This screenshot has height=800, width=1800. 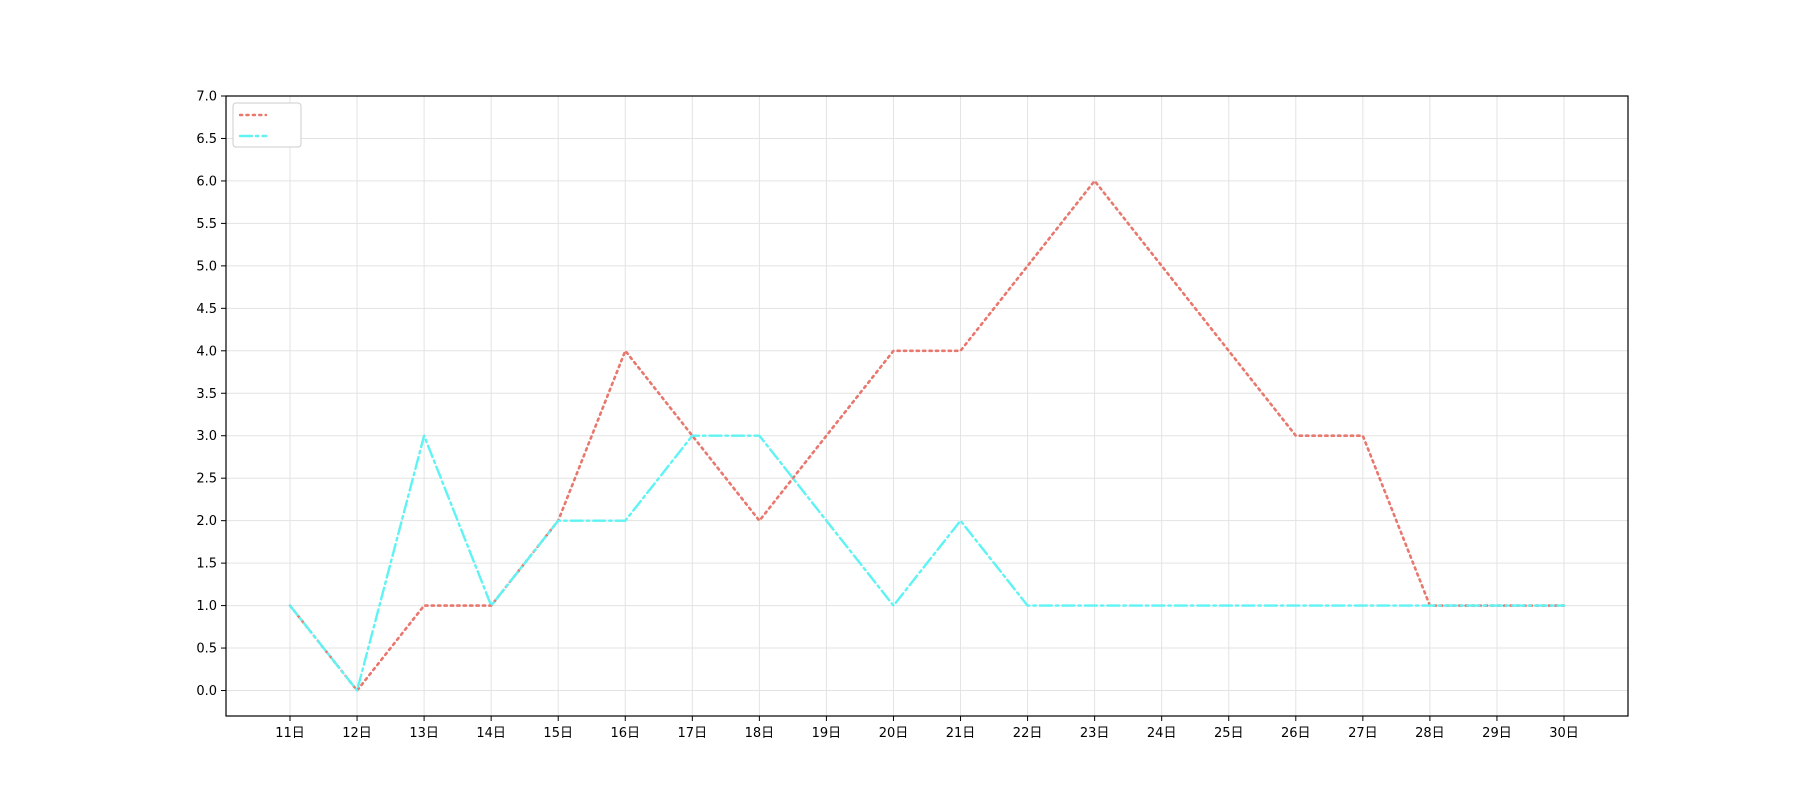 What do you see at coordinates (1229, 733) in the screenshot?
I see `x-tick-label: 25日` at bounding box center [1229, 733].